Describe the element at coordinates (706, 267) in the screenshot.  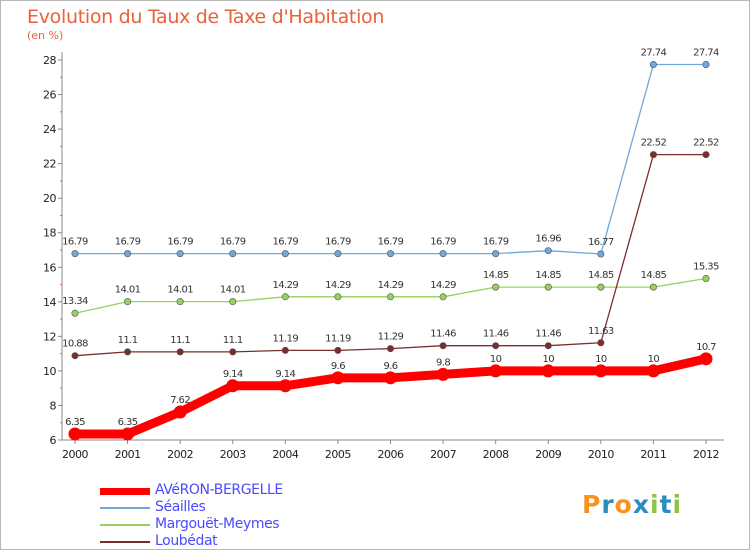
I see `data-label: 15.35` at that location.